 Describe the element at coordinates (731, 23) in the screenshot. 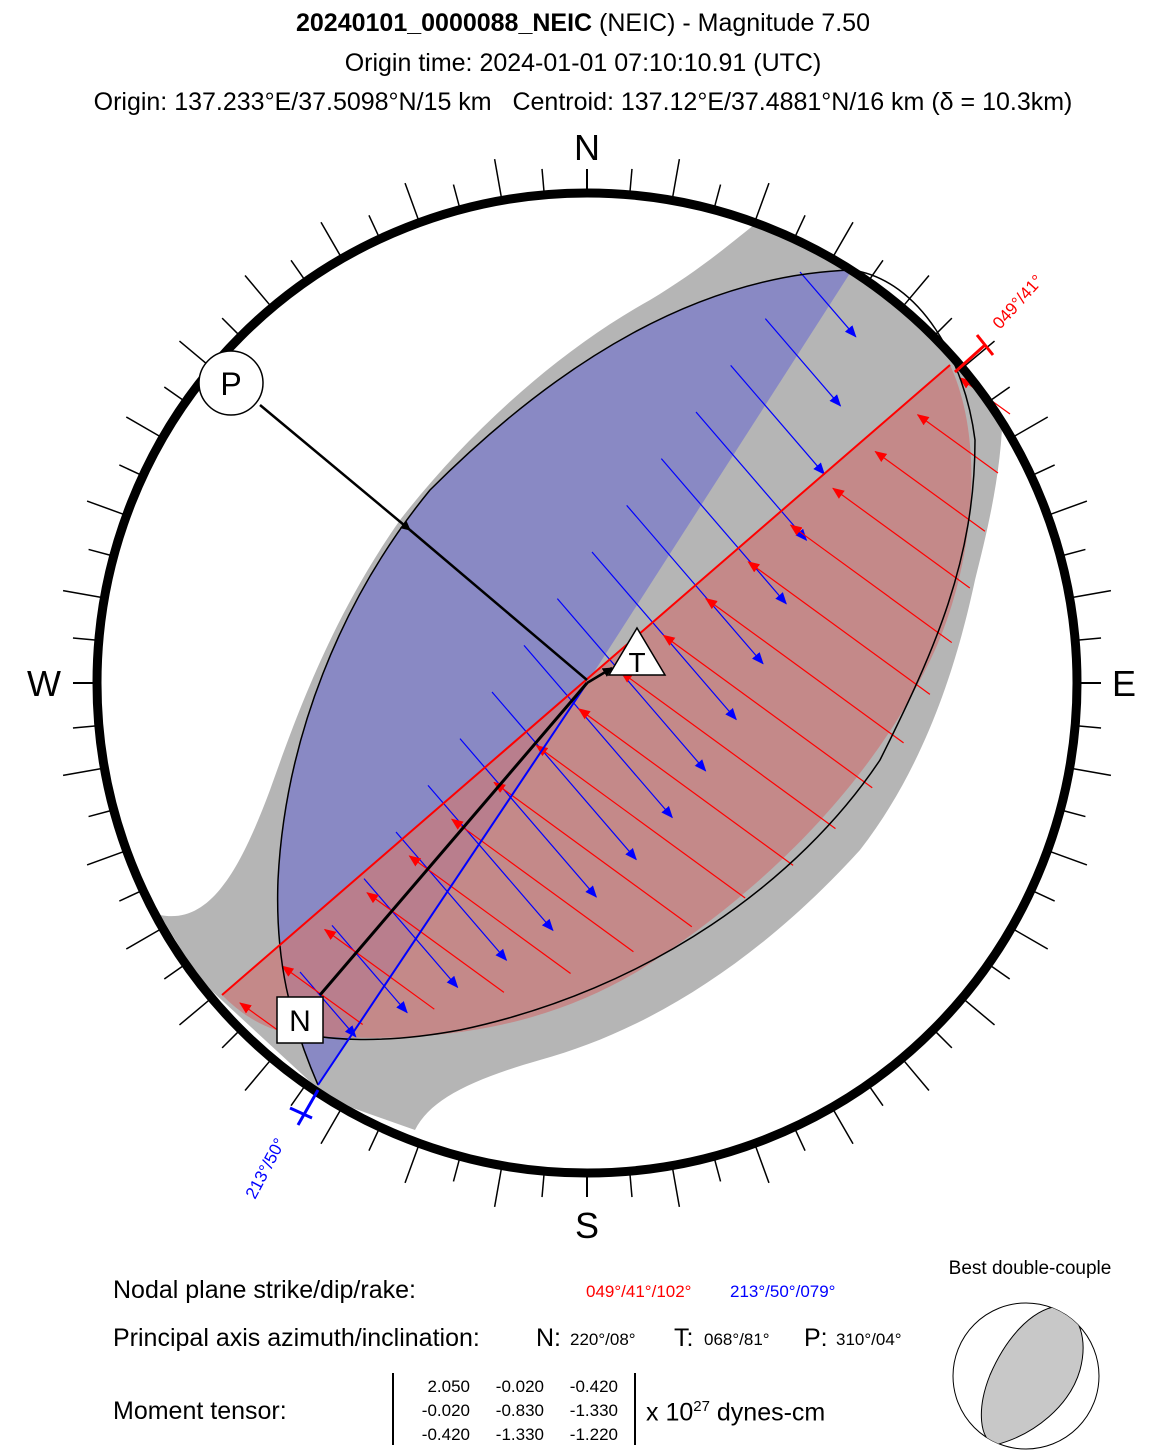

I see `title-rest: (NEIC) - Magnitude 7.50` at that location.